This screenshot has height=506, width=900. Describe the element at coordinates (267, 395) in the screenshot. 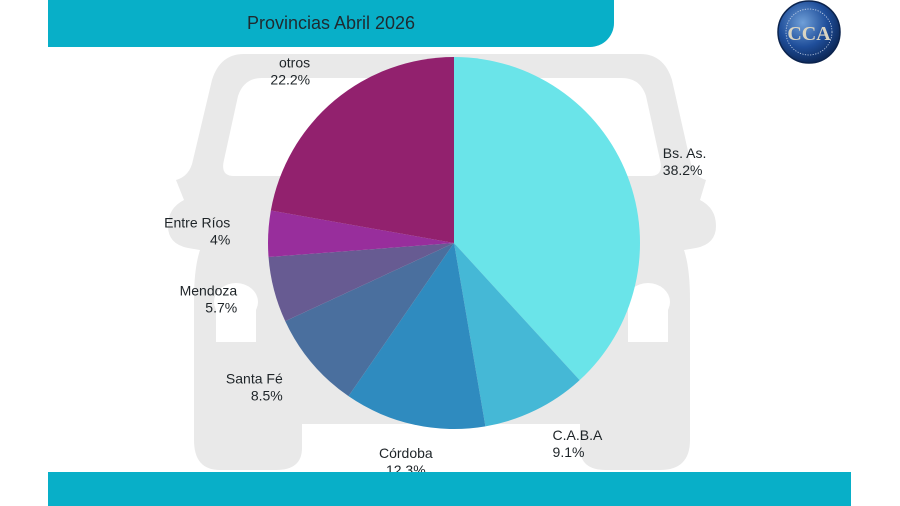

I see `slice-value-label: 8.5%` at that location.